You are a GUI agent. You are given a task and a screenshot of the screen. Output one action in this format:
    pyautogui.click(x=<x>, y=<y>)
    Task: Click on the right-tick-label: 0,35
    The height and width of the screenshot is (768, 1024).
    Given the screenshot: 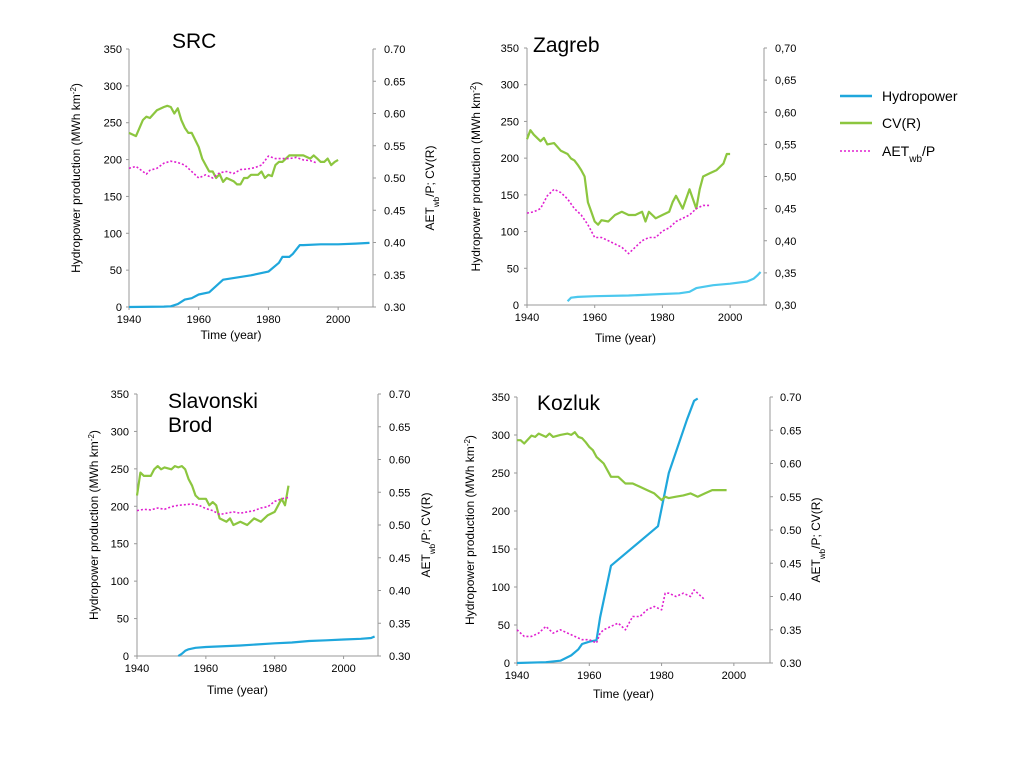 What is the action you would take?
    pyautogui.click(x=785, y=274)
    